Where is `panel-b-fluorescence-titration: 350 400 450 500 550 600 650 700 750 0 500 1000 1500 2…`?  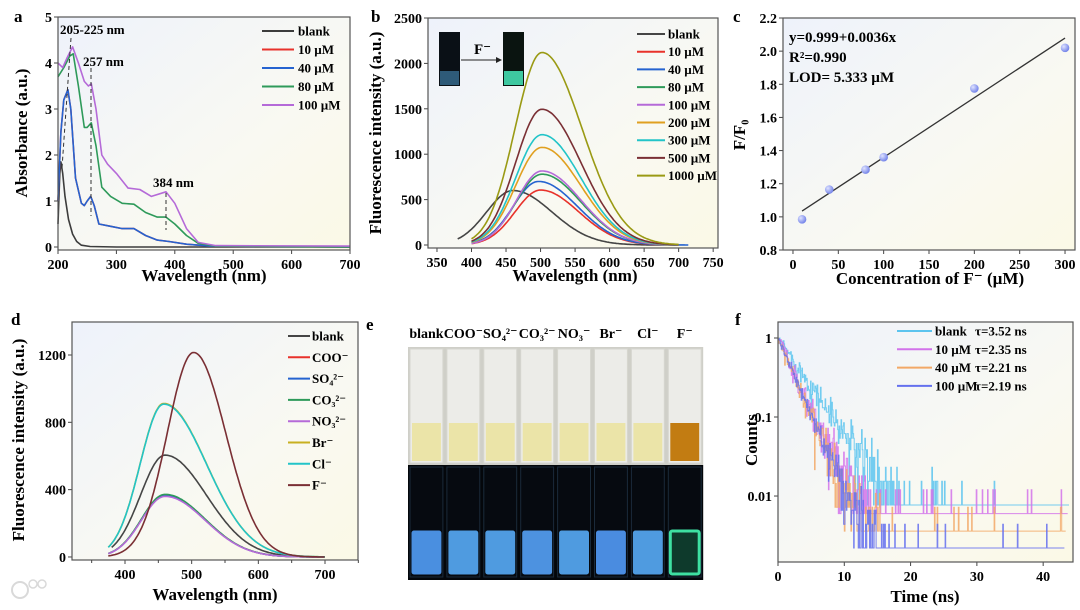 panel-b-fluorescence-titration: 350 400 450 500 550 600 650 700 750 0 500 1000 1500 2… is located at coordinates (559, 141).